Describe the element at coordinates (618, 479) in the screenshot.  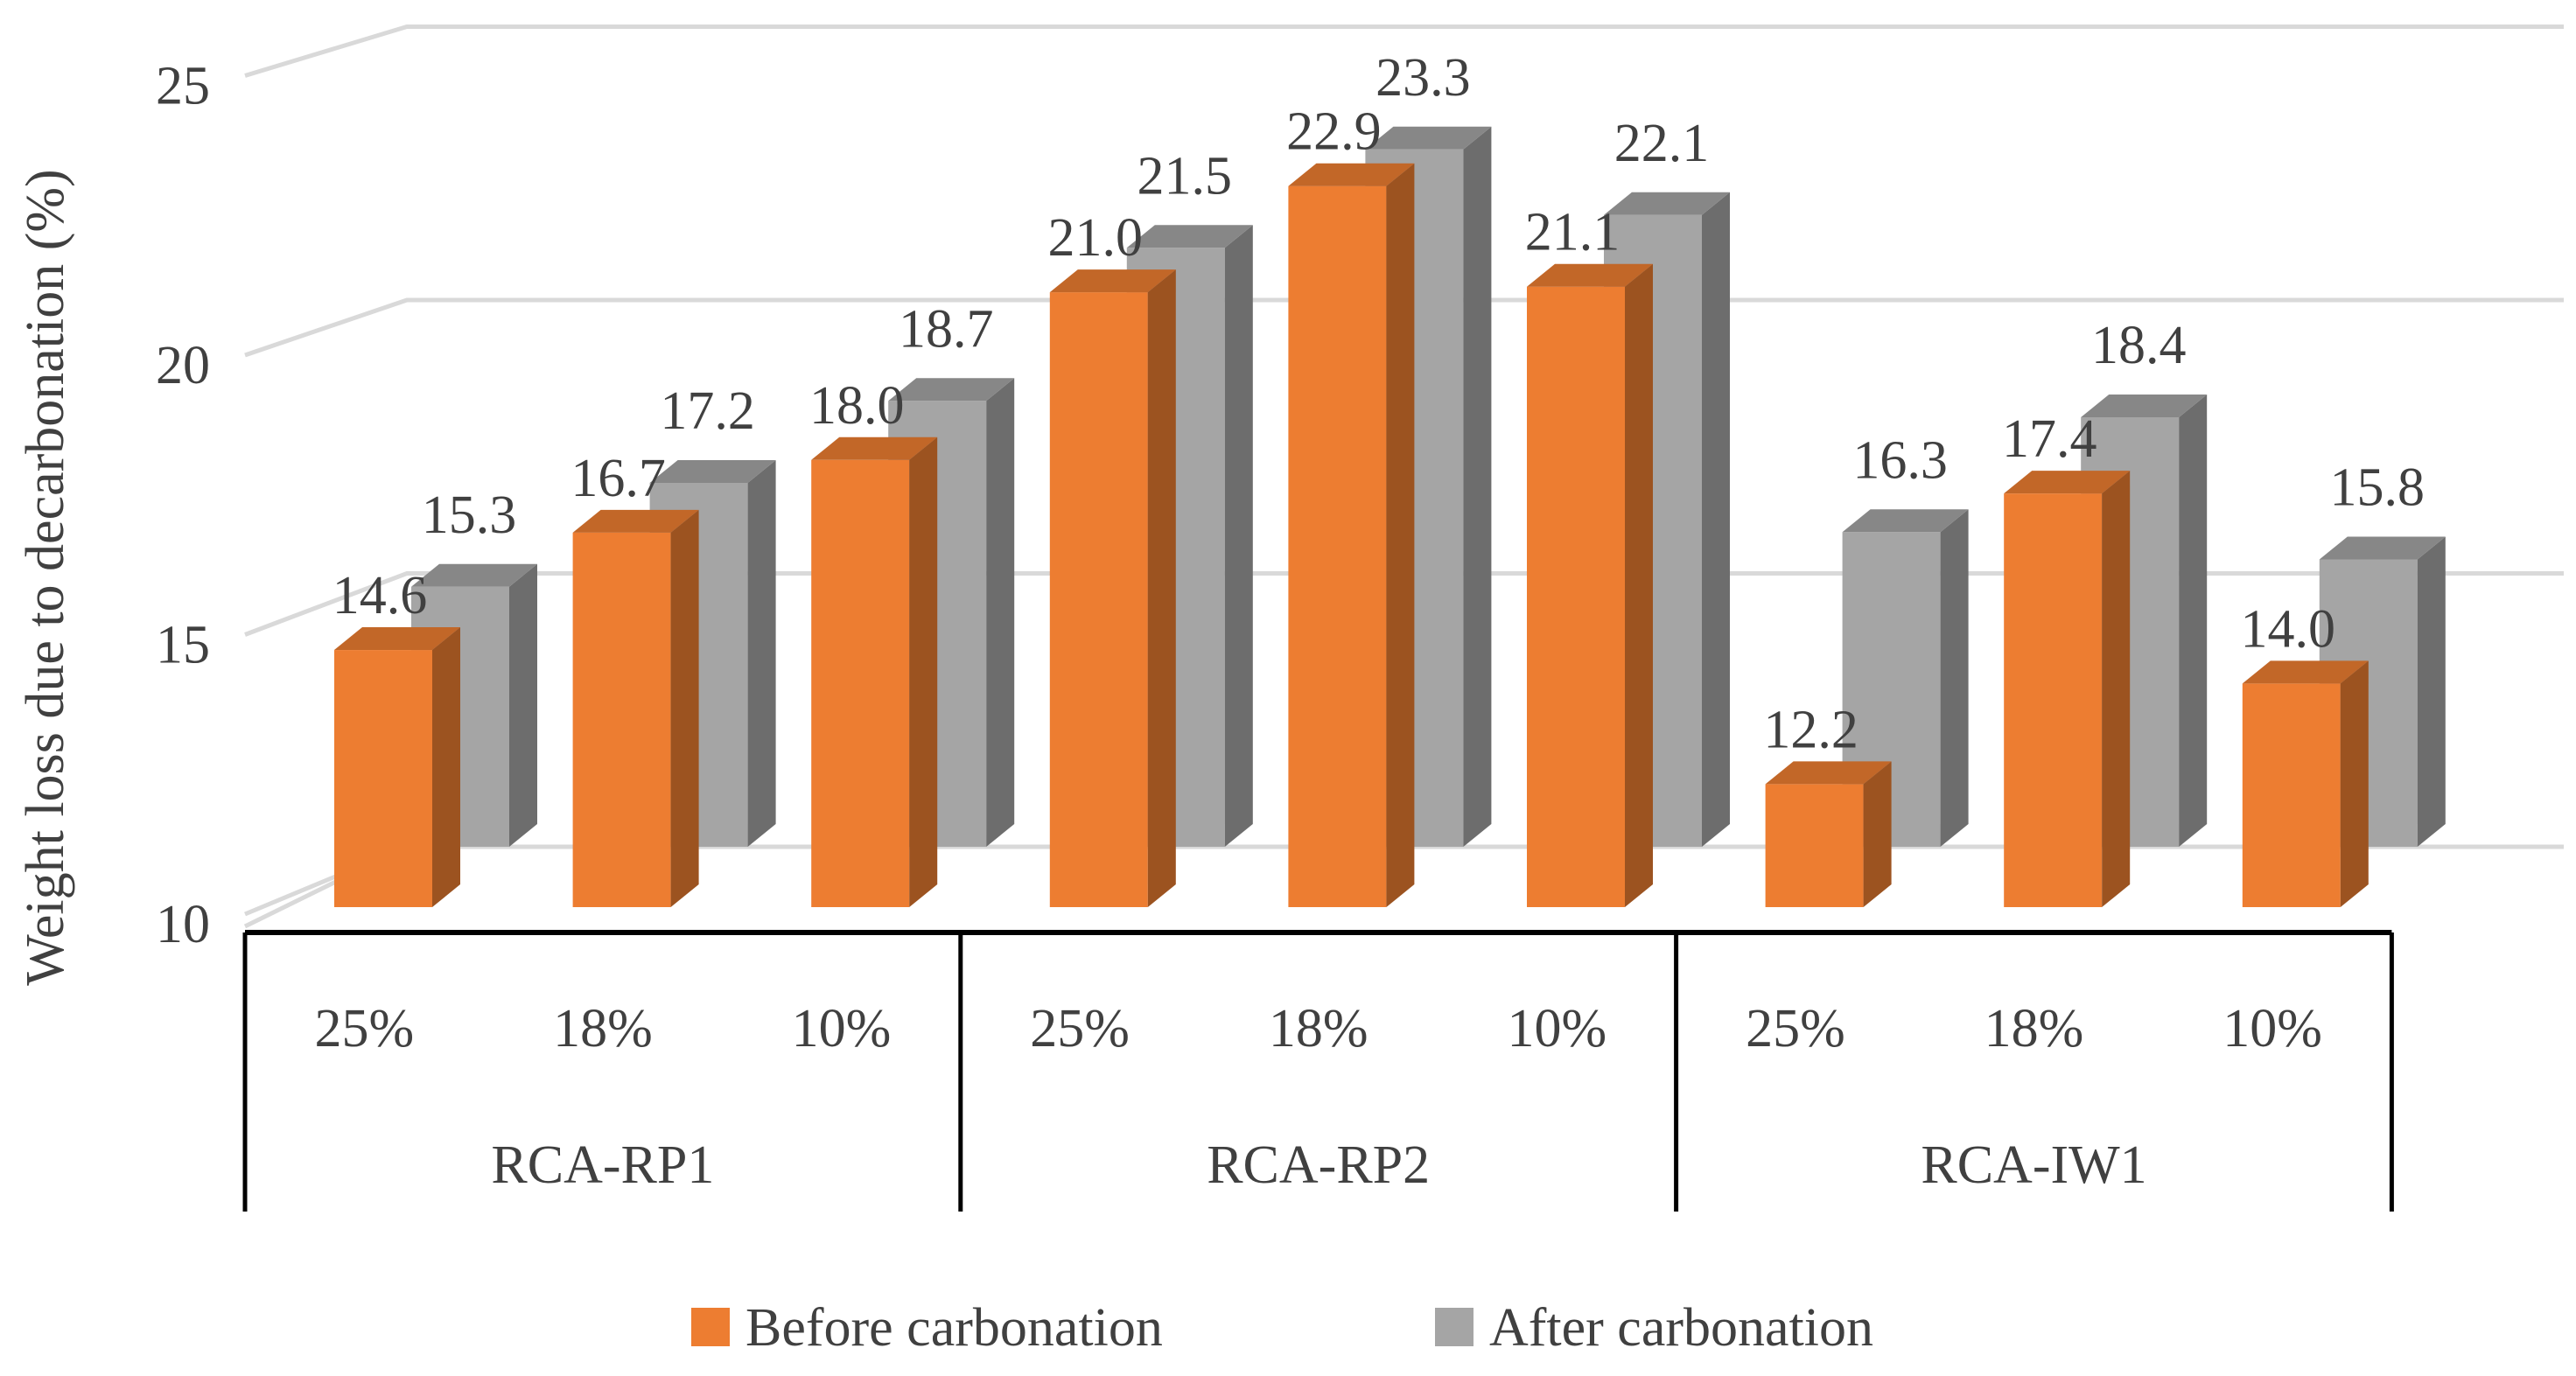
I see `data-label-before: 16.7` at that location.